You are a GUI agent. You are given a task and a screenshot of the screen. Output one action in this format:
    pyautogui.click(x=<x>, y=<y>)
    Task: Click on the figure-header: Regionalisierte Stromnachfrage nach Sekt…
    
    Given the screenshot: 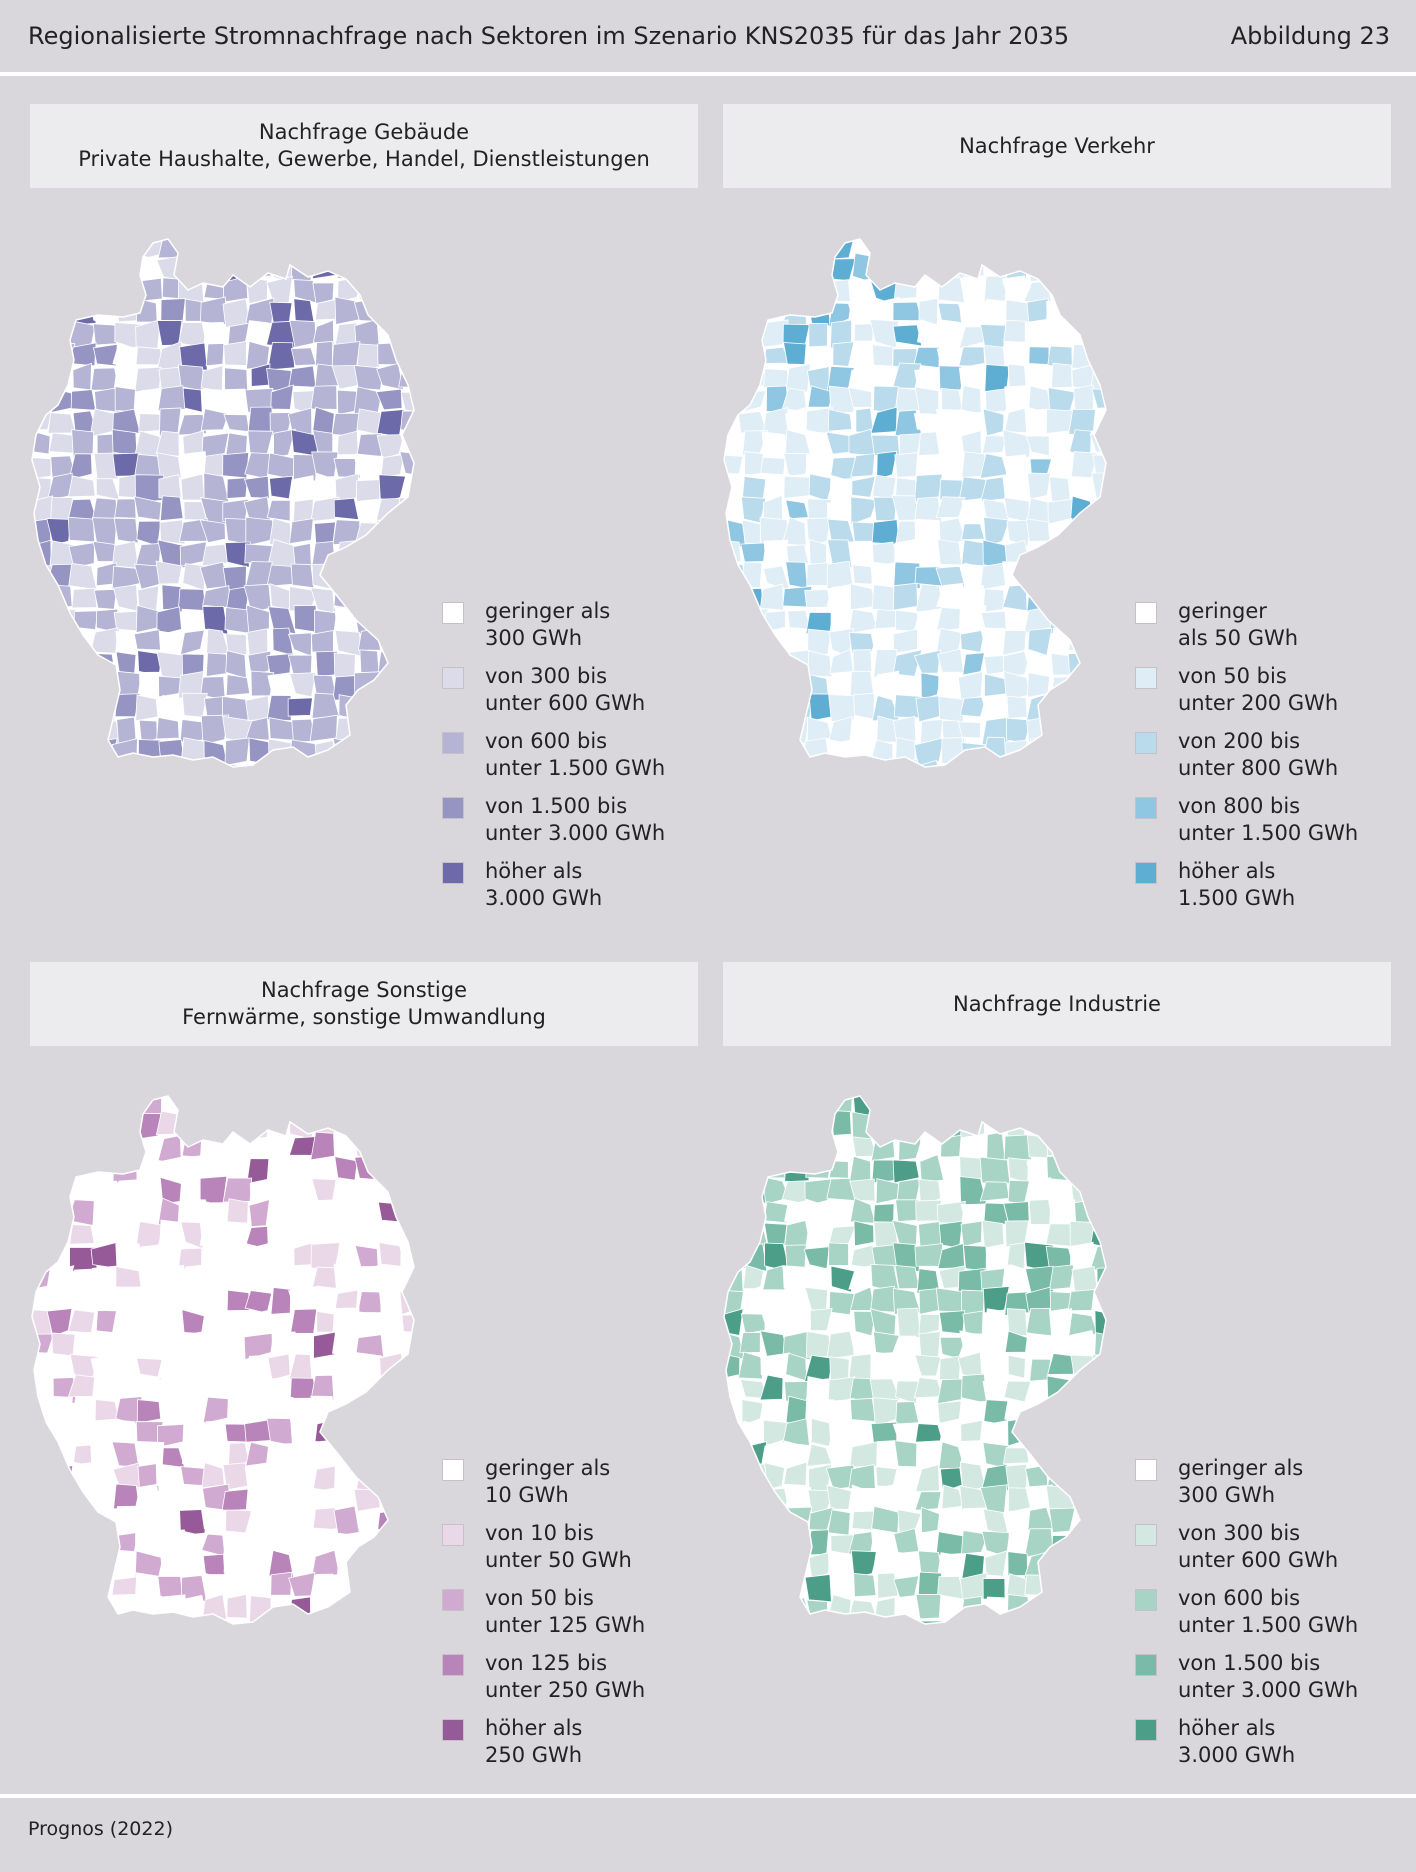 What is the action you would take?
    pyautogui.click(x=708, y=36)
    